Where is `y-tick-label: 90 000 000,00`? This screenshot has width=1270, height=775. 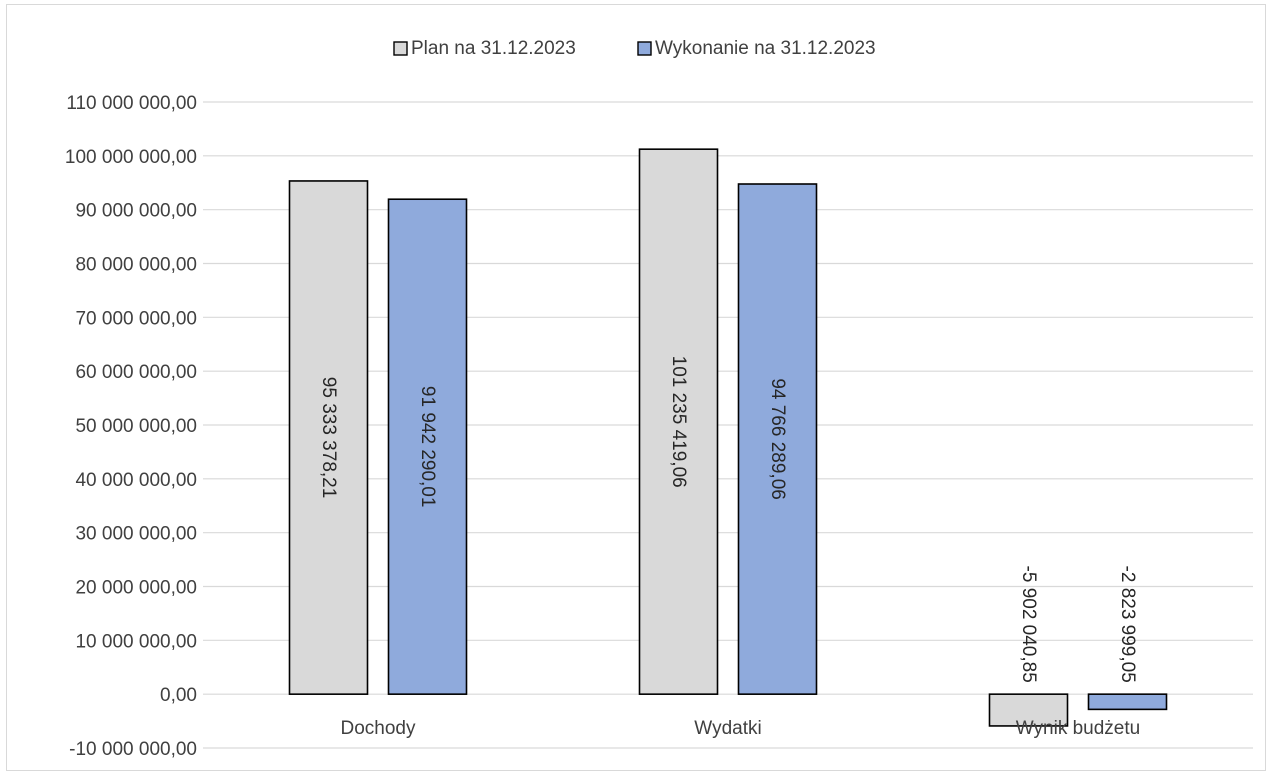 y-tick-label: 90 000 000,00 is located at coordinates (136, 211).